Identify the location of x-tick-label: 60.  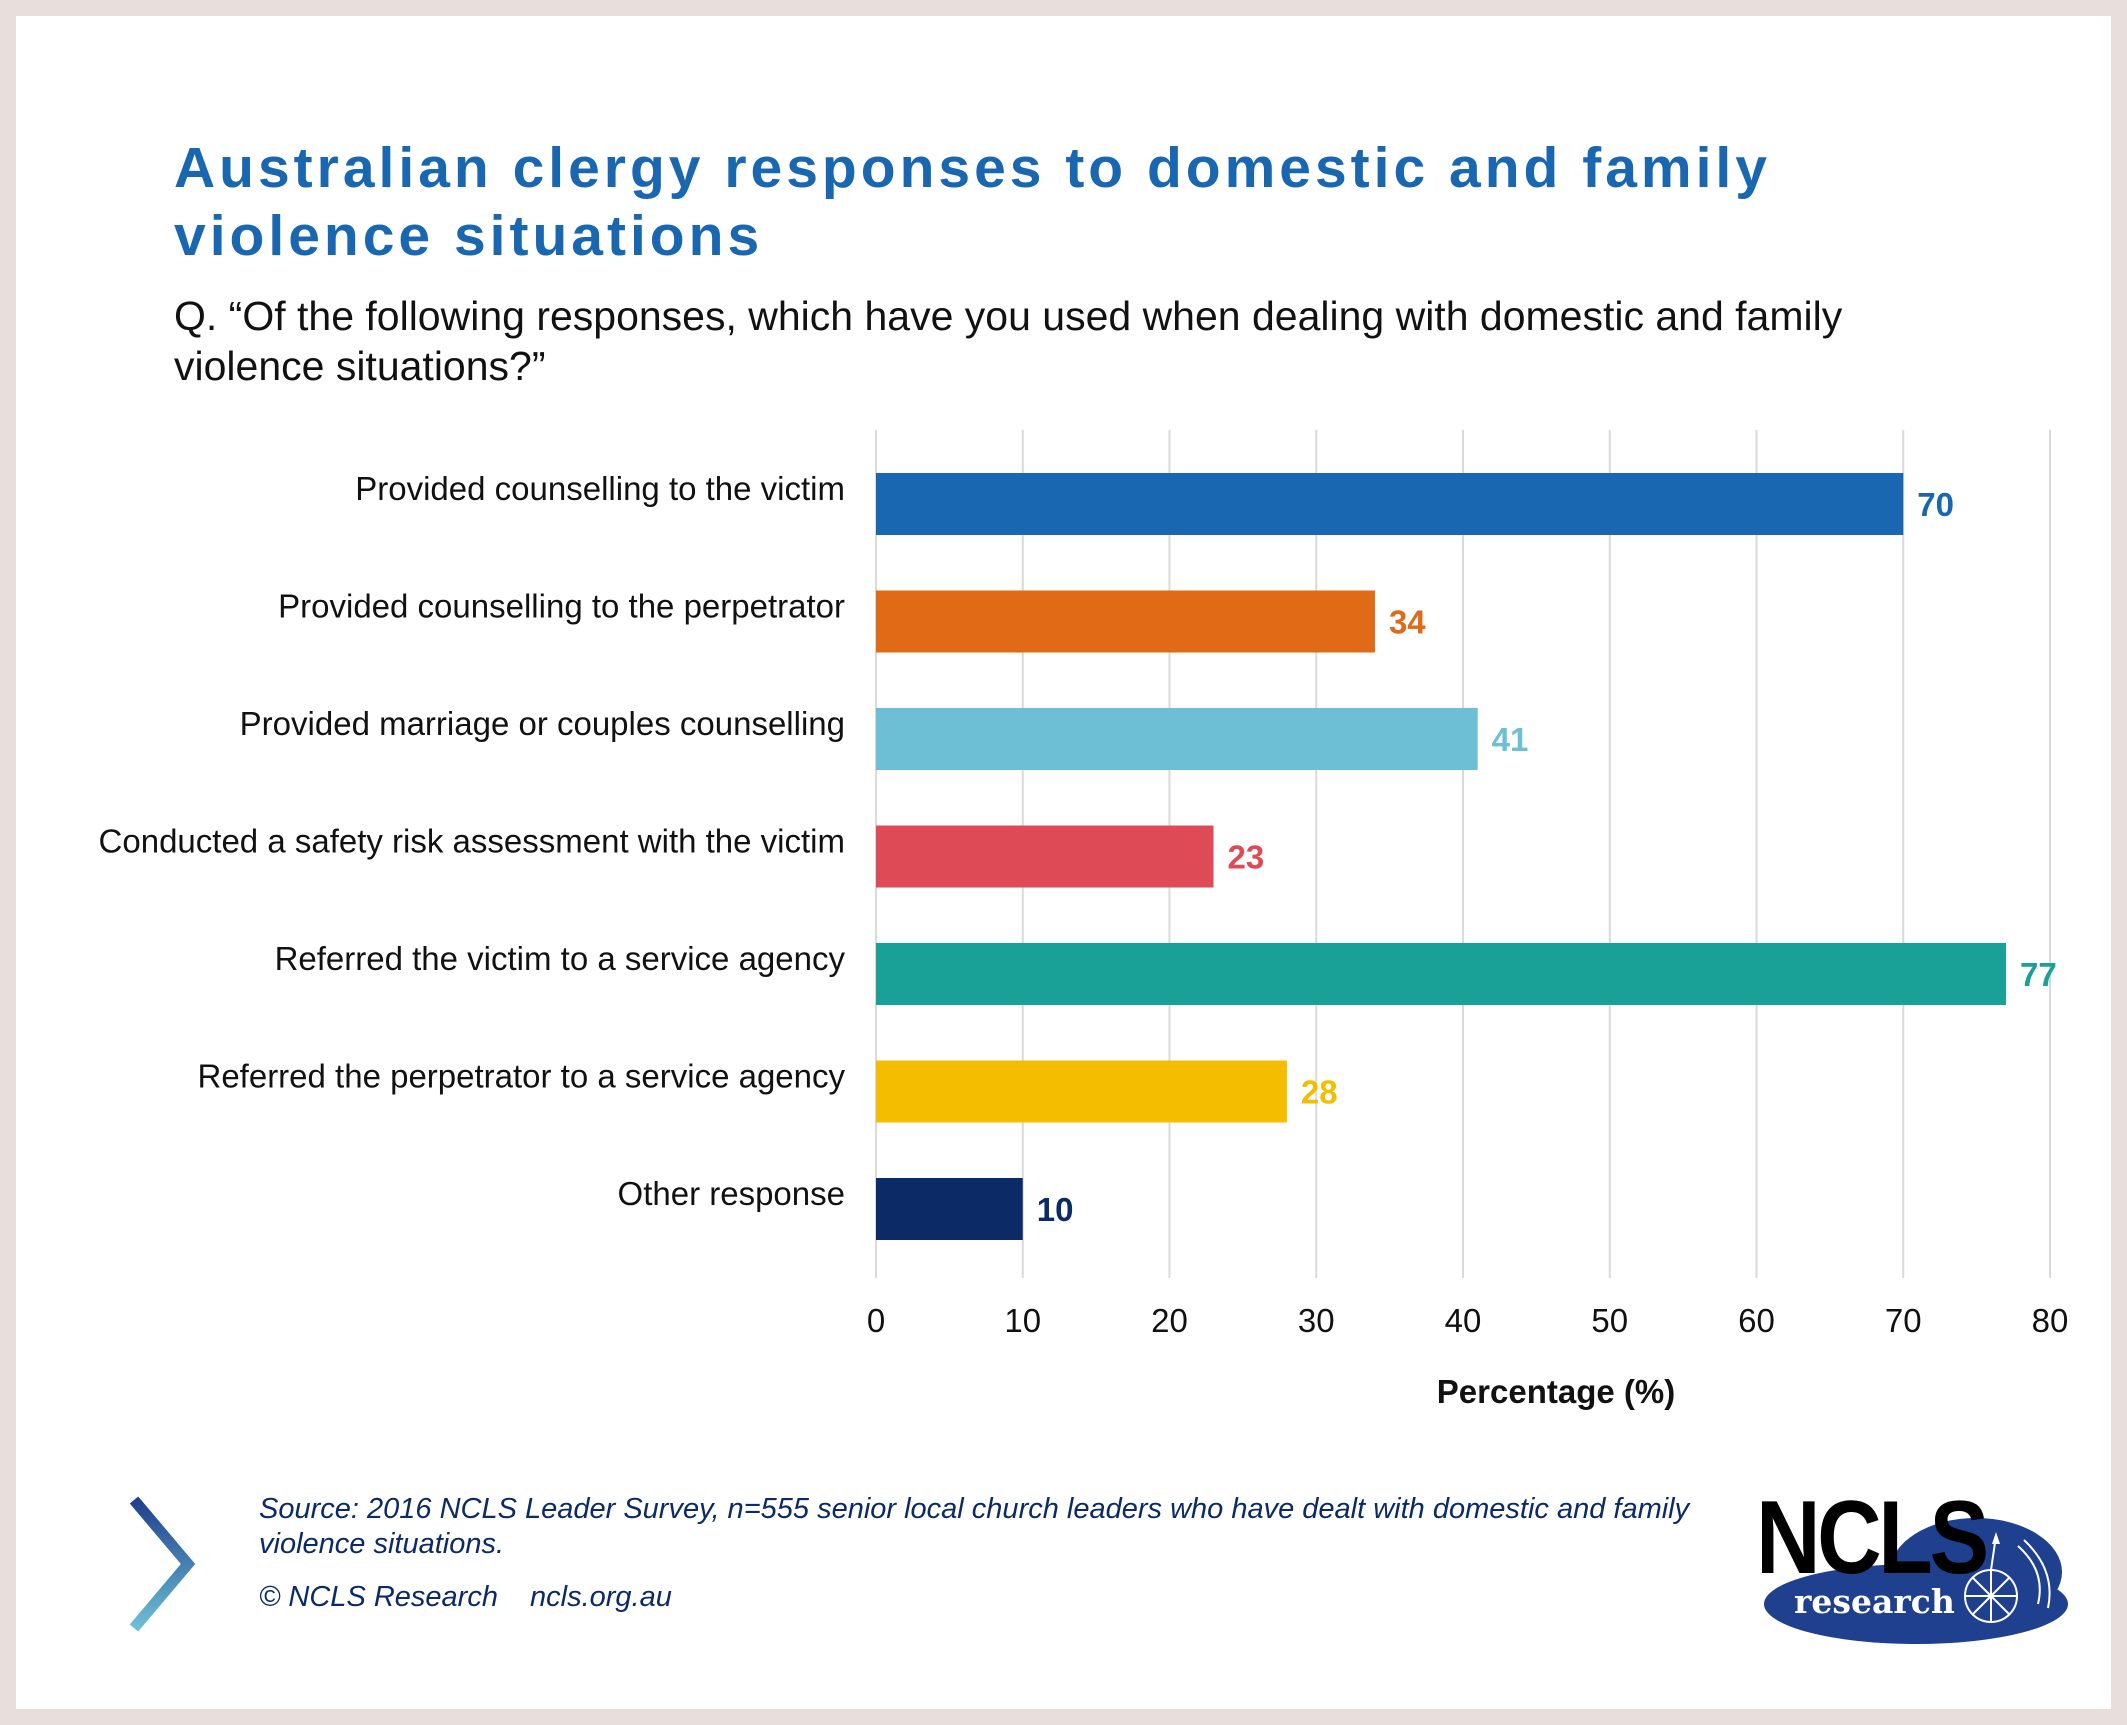
(1756, 1320).